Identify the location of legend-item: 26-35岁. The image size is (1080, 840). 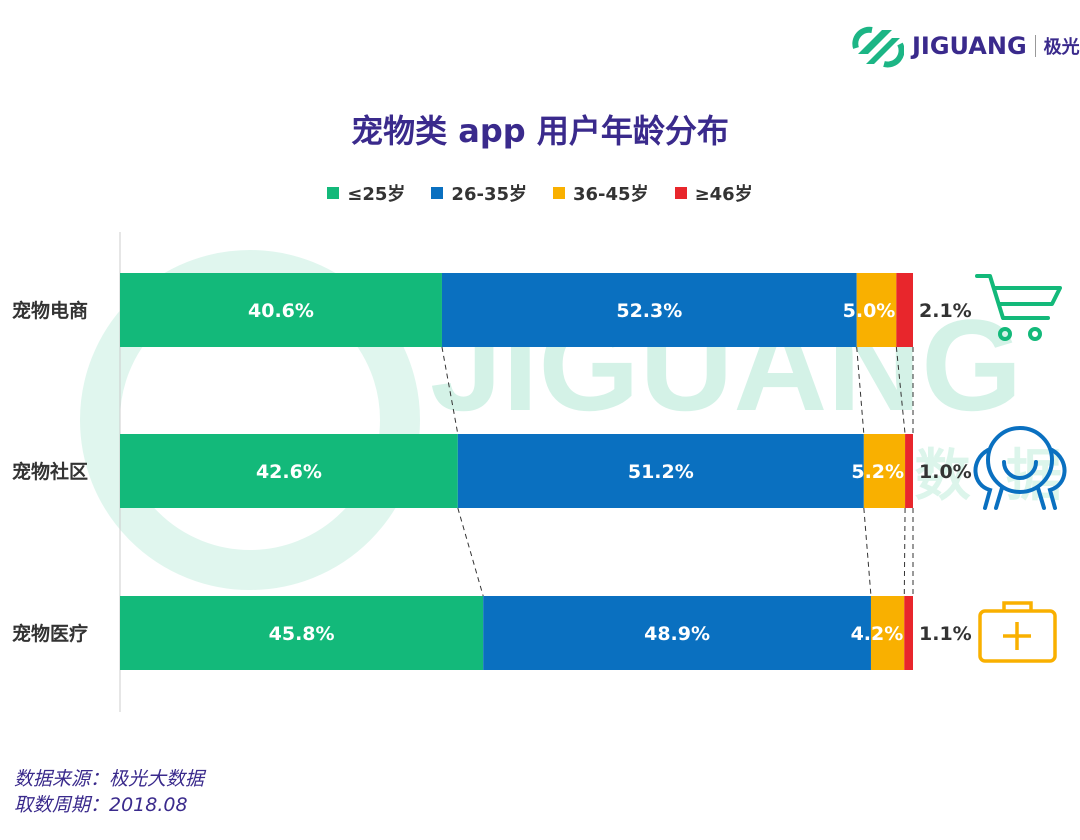
(479, 193).